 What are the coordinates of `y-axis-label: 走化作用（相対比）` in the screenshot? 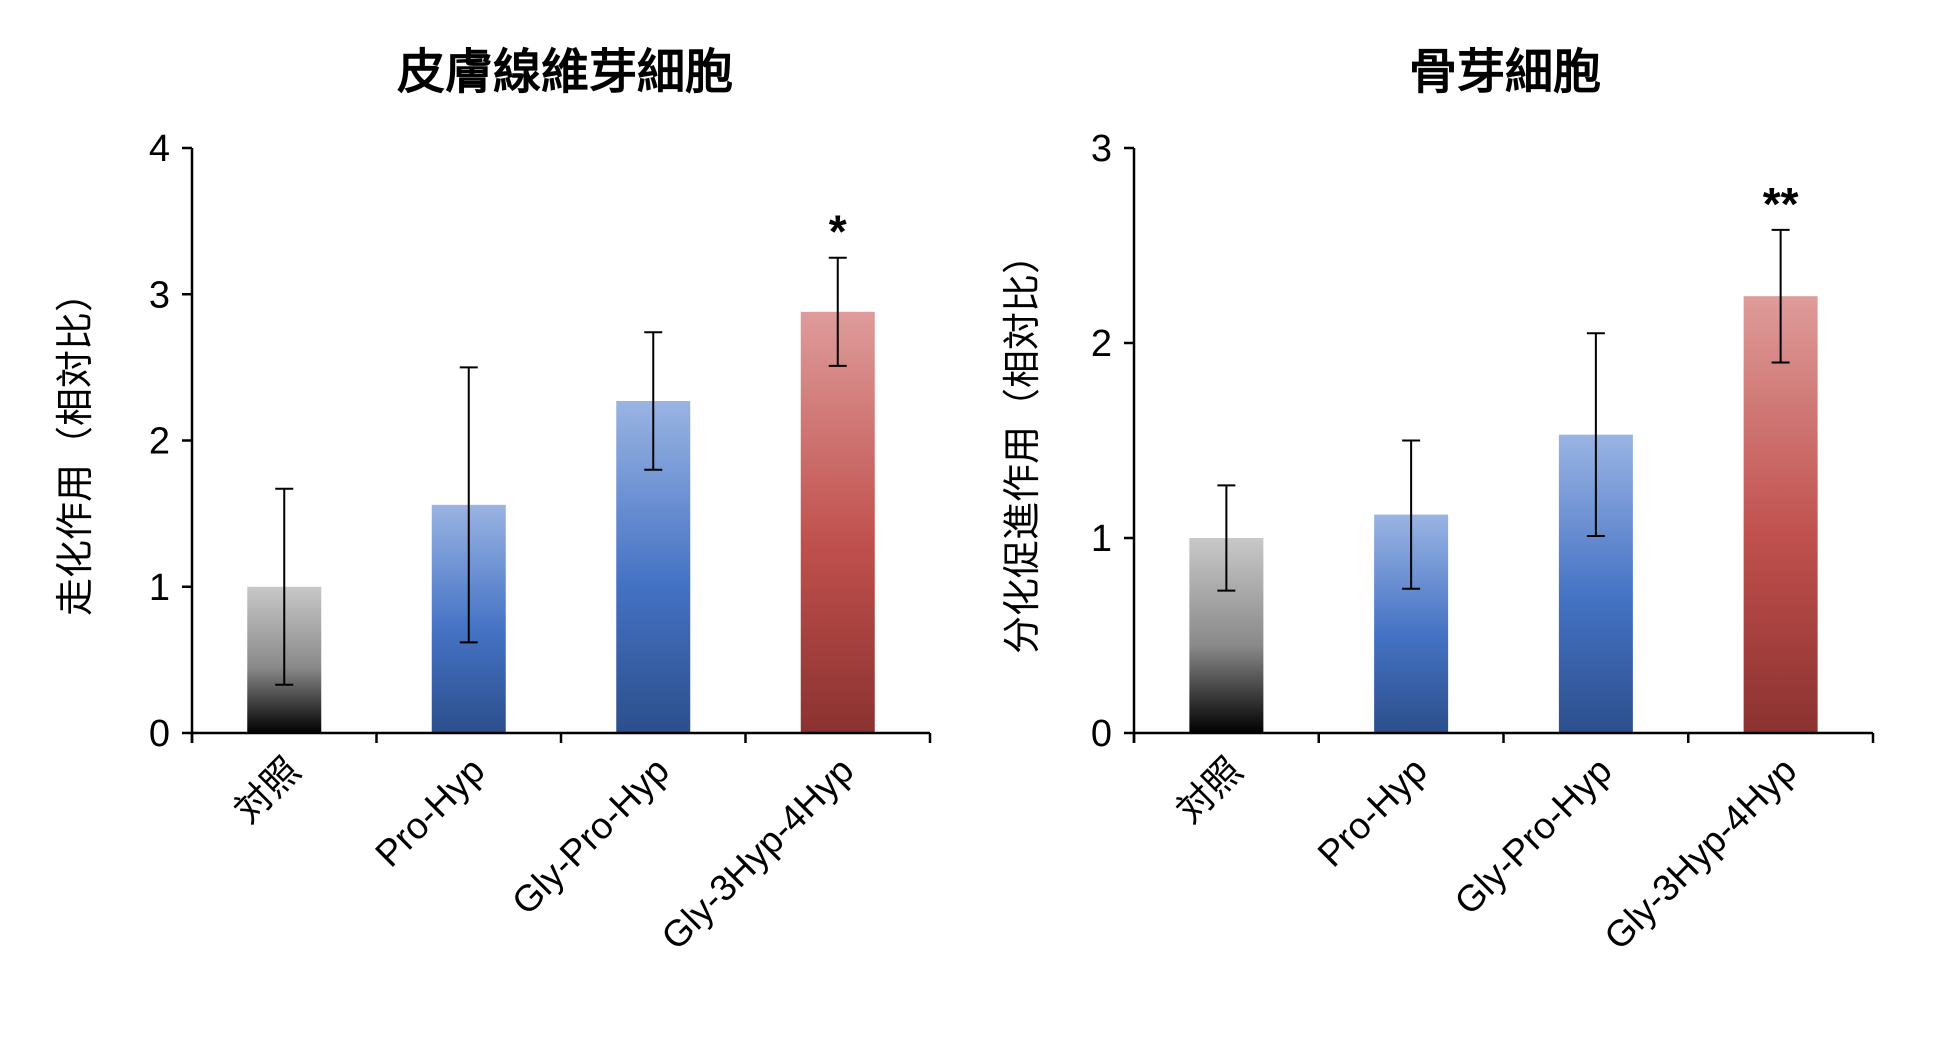 It's located at (75, 445).